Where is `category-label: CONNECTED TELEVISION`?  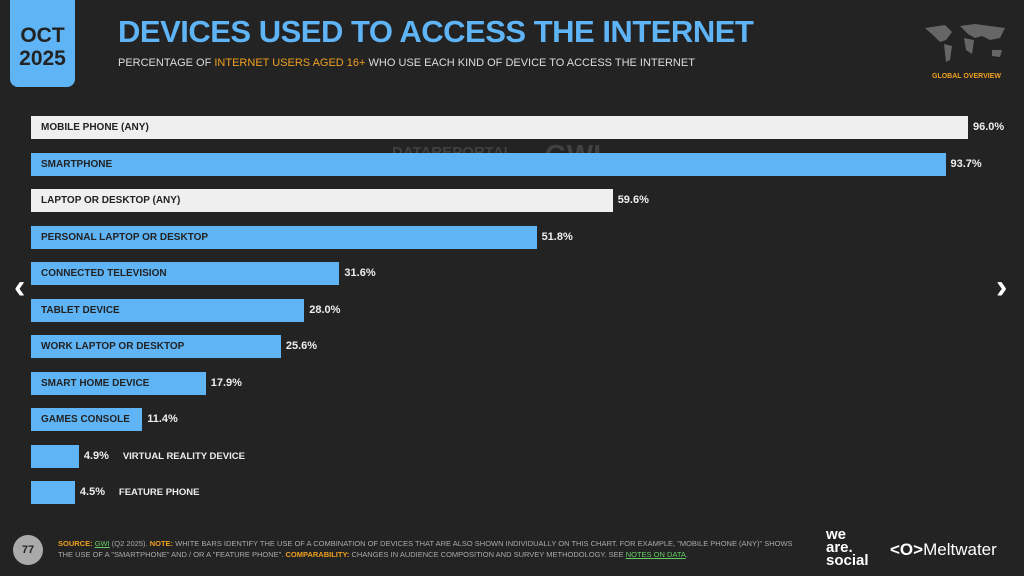
category-label: CONNECTED TELEVISION is located at coordinates (104, 273).